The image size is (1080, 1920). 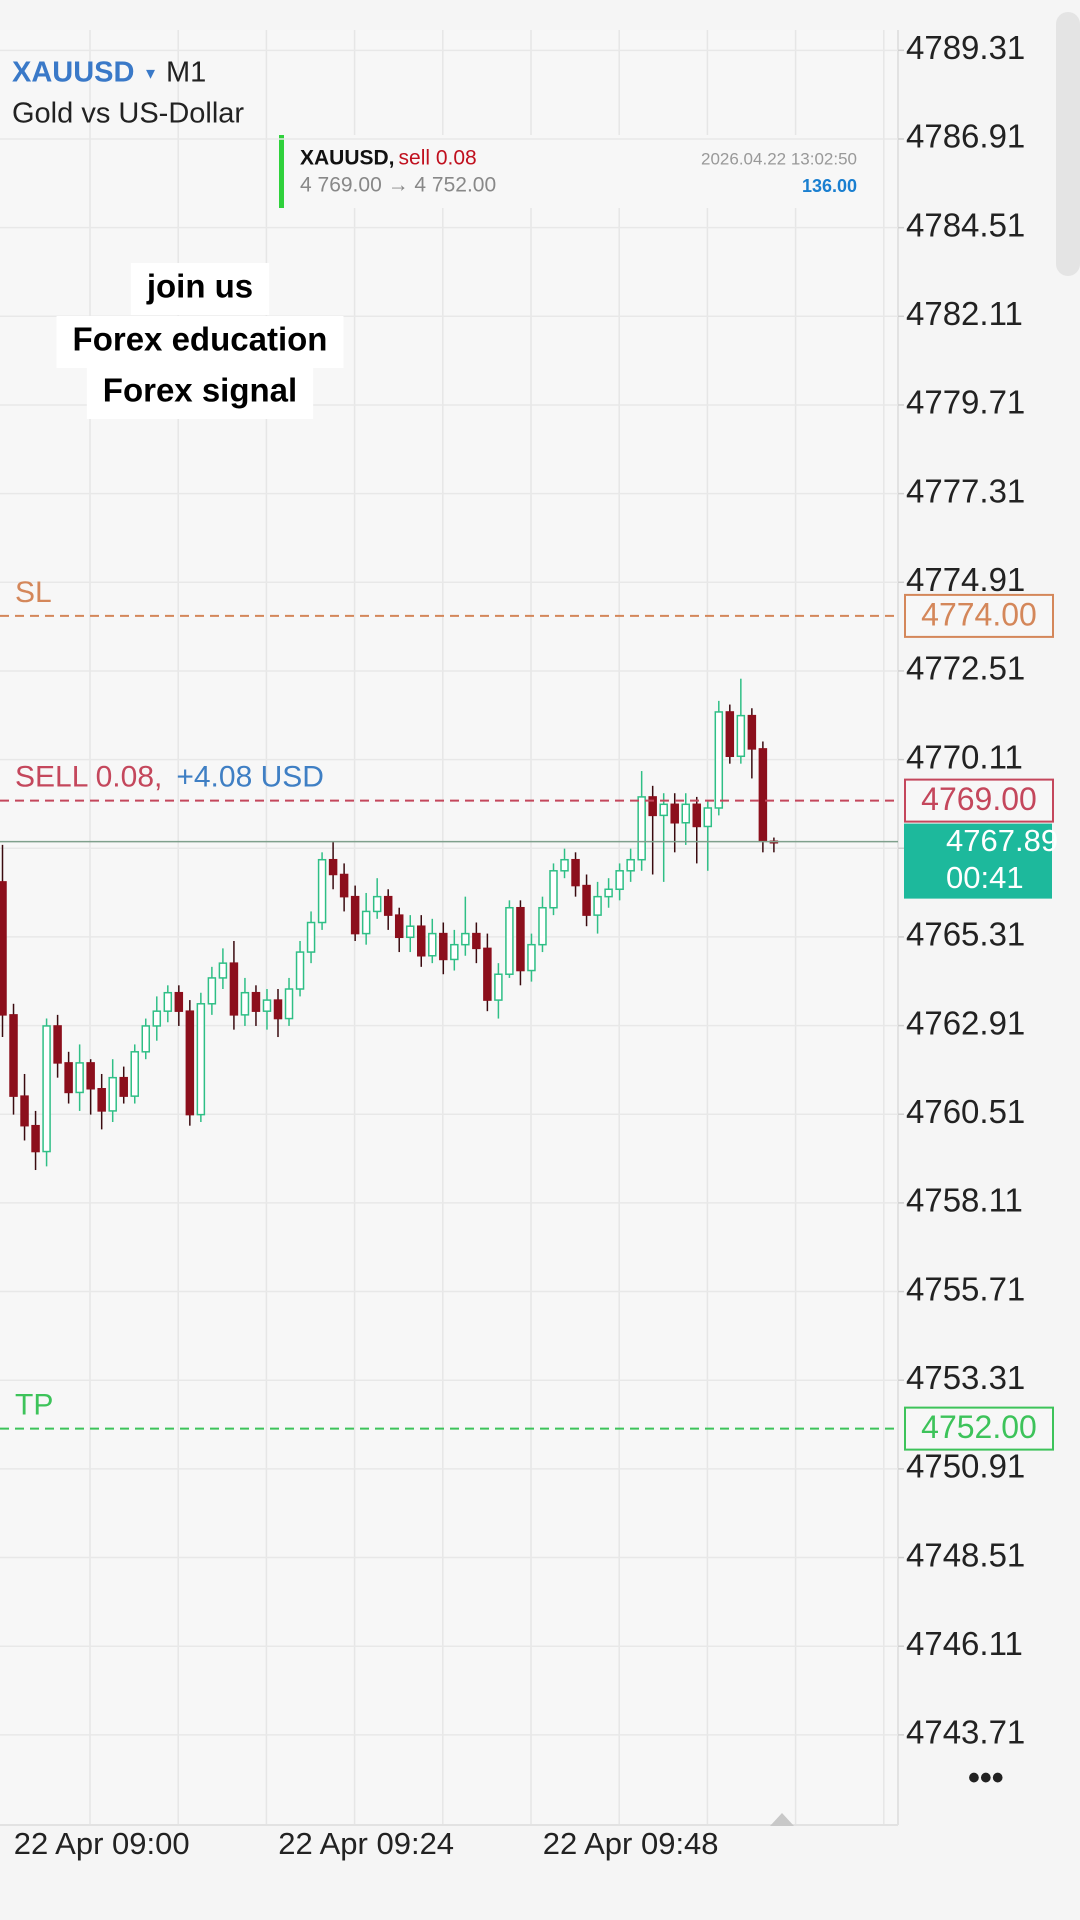 What do you see at coordinates (829, 186) in the screenshot?
I see `trade-profit: 136.00` at bounding box center [829, 186].